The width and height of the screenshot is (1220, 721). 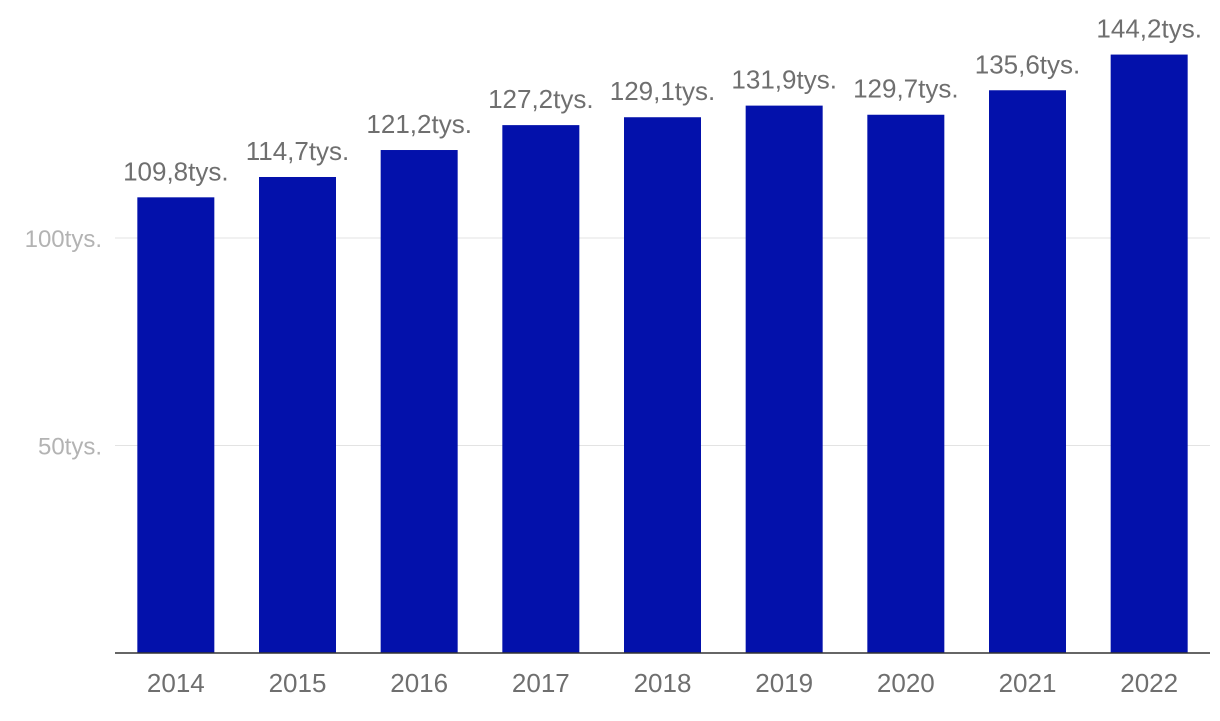 I want to click on bar-2021, so click(x=1027, y=371).